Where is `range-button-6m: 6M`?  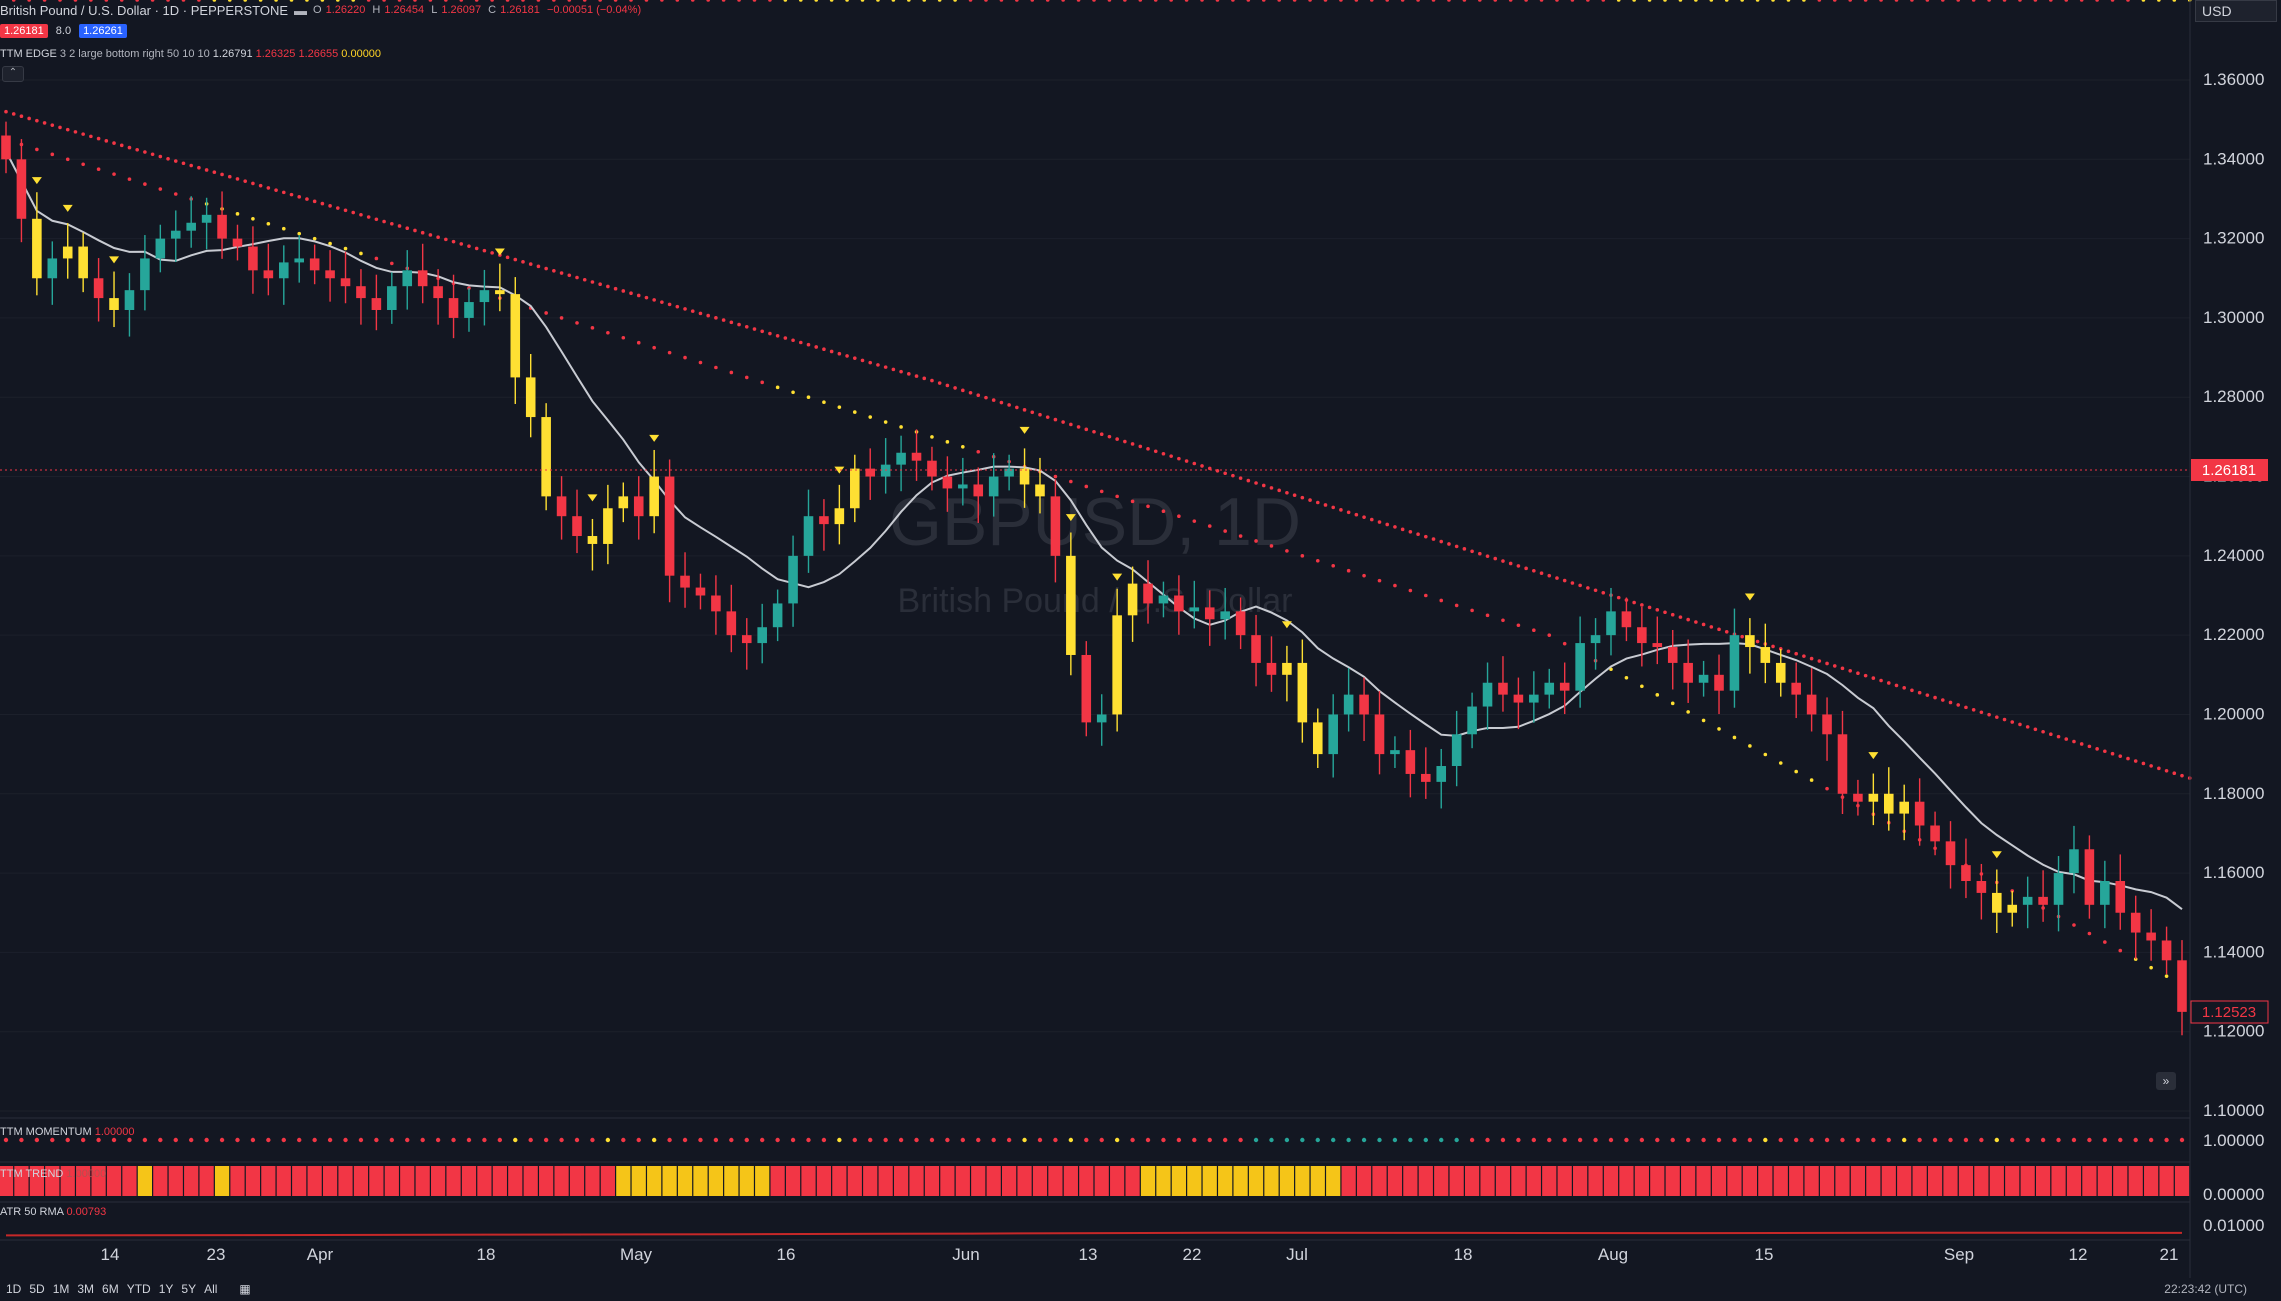 range-button-6m: 6M is located at coordinates (110, 1289).